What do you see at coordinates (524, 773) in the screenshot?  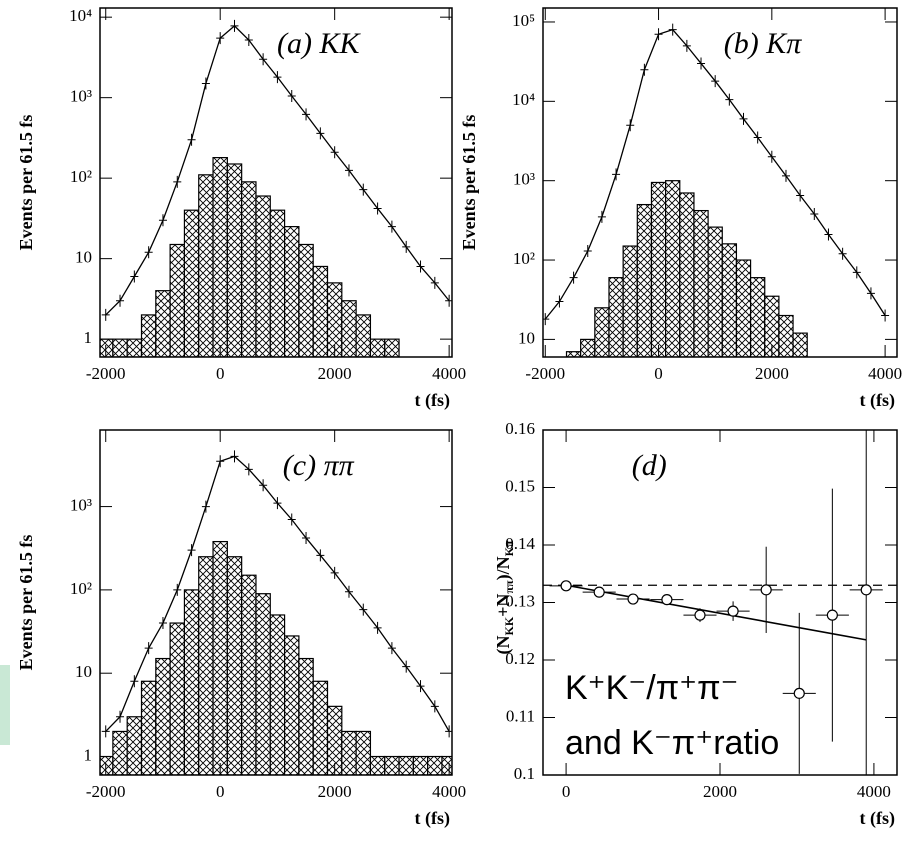 I see `y-tick-label: 0.1` at bounding box center [524, 773].